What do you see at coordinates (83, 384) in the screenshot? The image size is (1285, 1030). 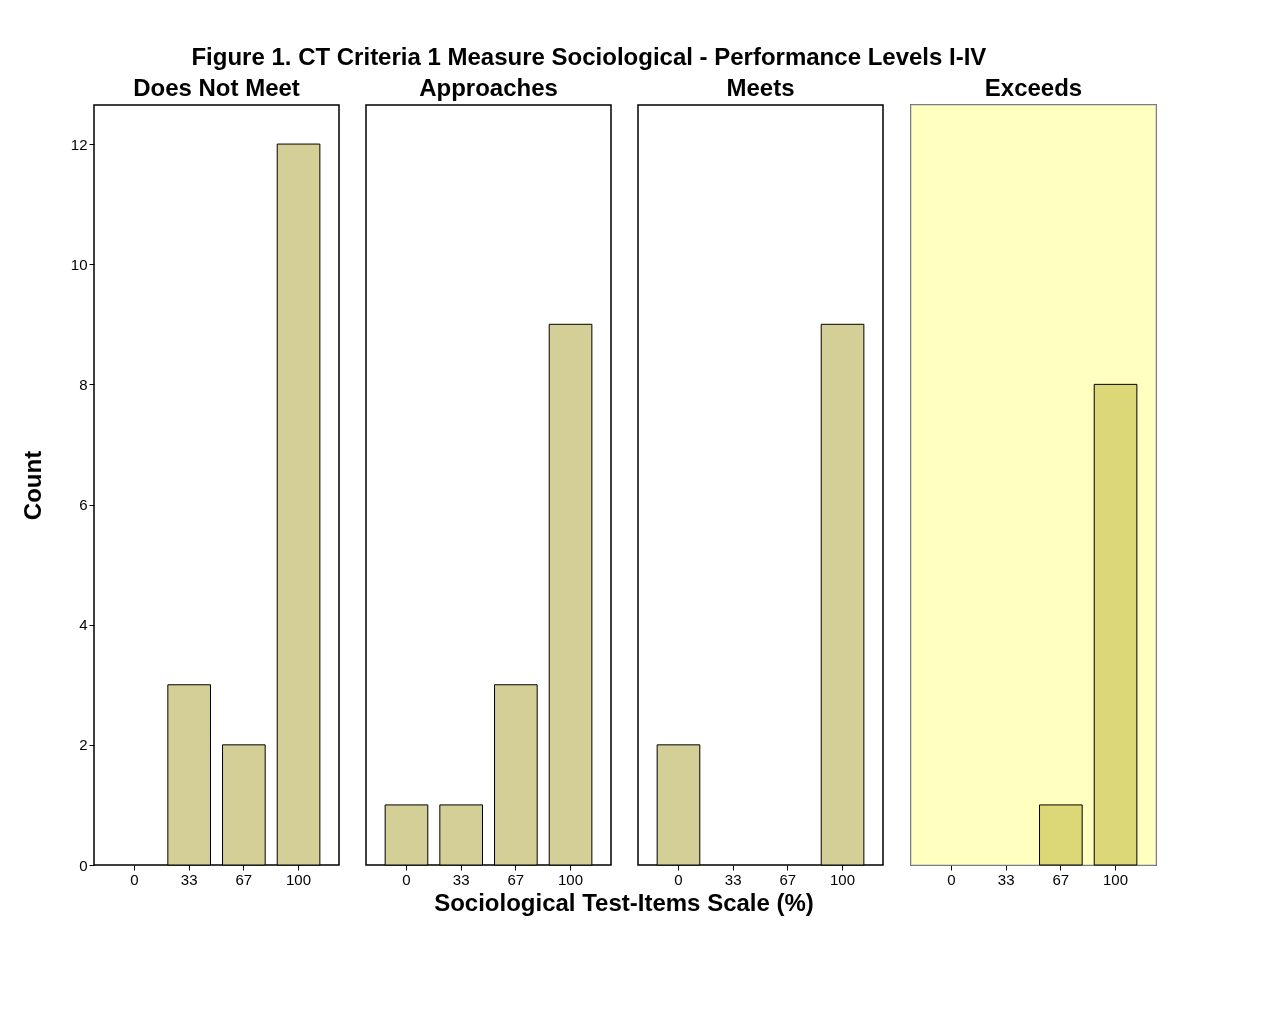 I see `y-tick-label: 8` at bounding box center [83, 384].